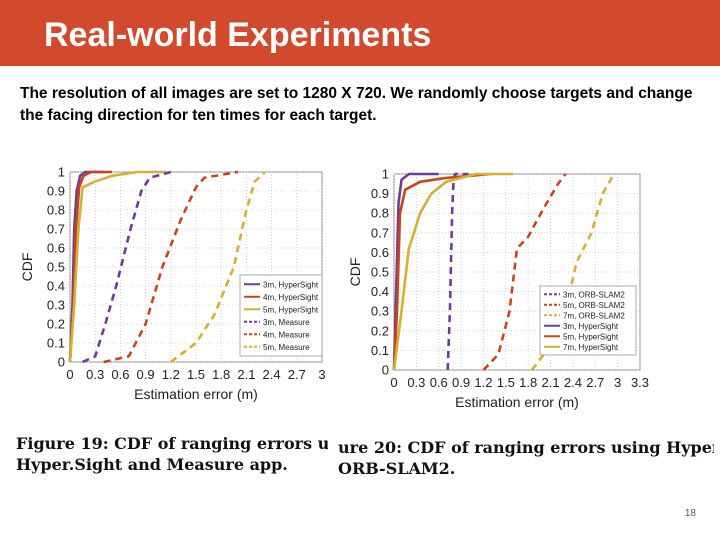  Describe the element at coordinates (594, 315) in the screenshot. I see `legend-label: 7m, ORB-SLAM2` at that location.